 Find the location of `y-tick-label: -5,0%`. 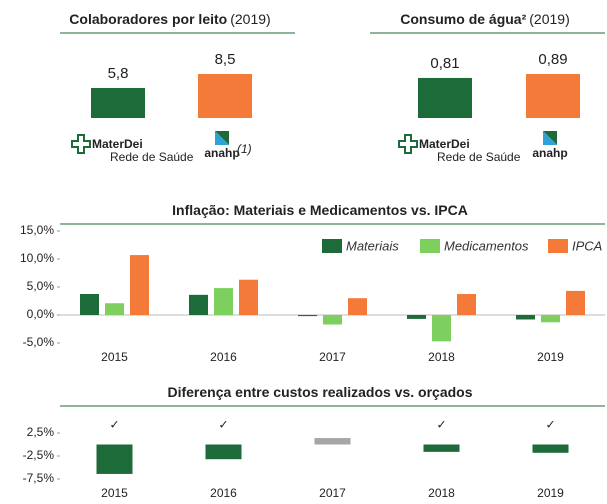

y-tick-label: -5,0% is located at coordinates (39, 342).